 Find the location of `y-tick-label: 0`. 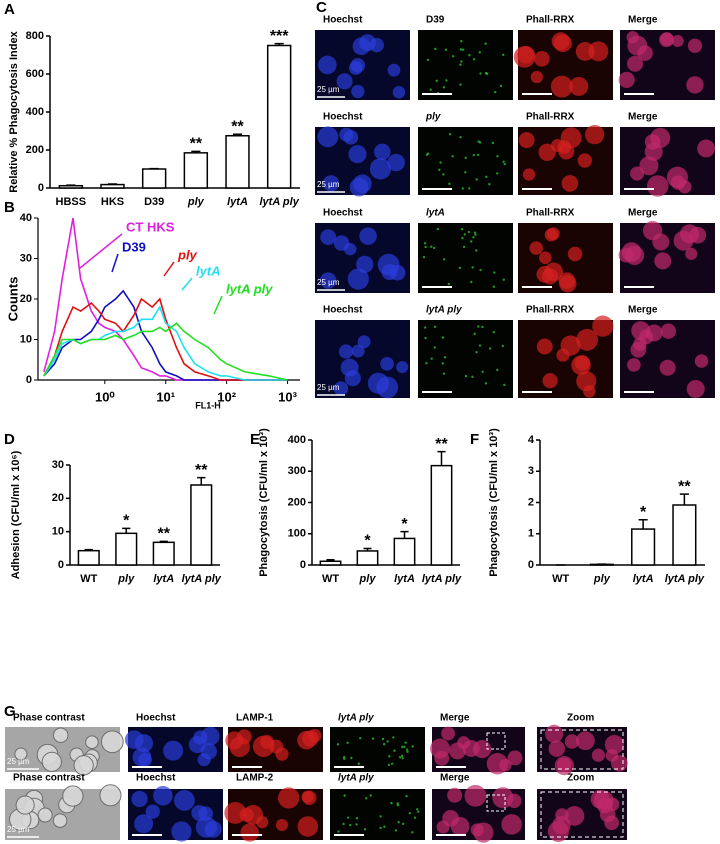

y-tick-label: 0 is located at coordinates (61, 565).